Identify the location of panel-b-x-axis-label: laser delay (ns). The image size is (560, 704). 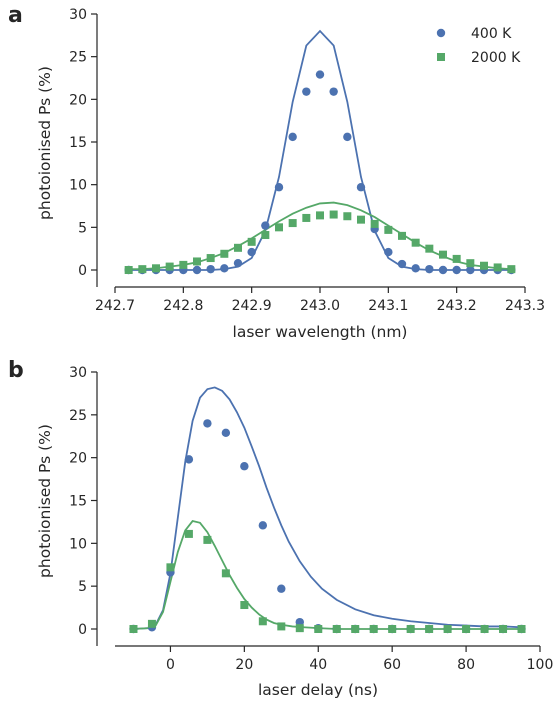
(318, 690).